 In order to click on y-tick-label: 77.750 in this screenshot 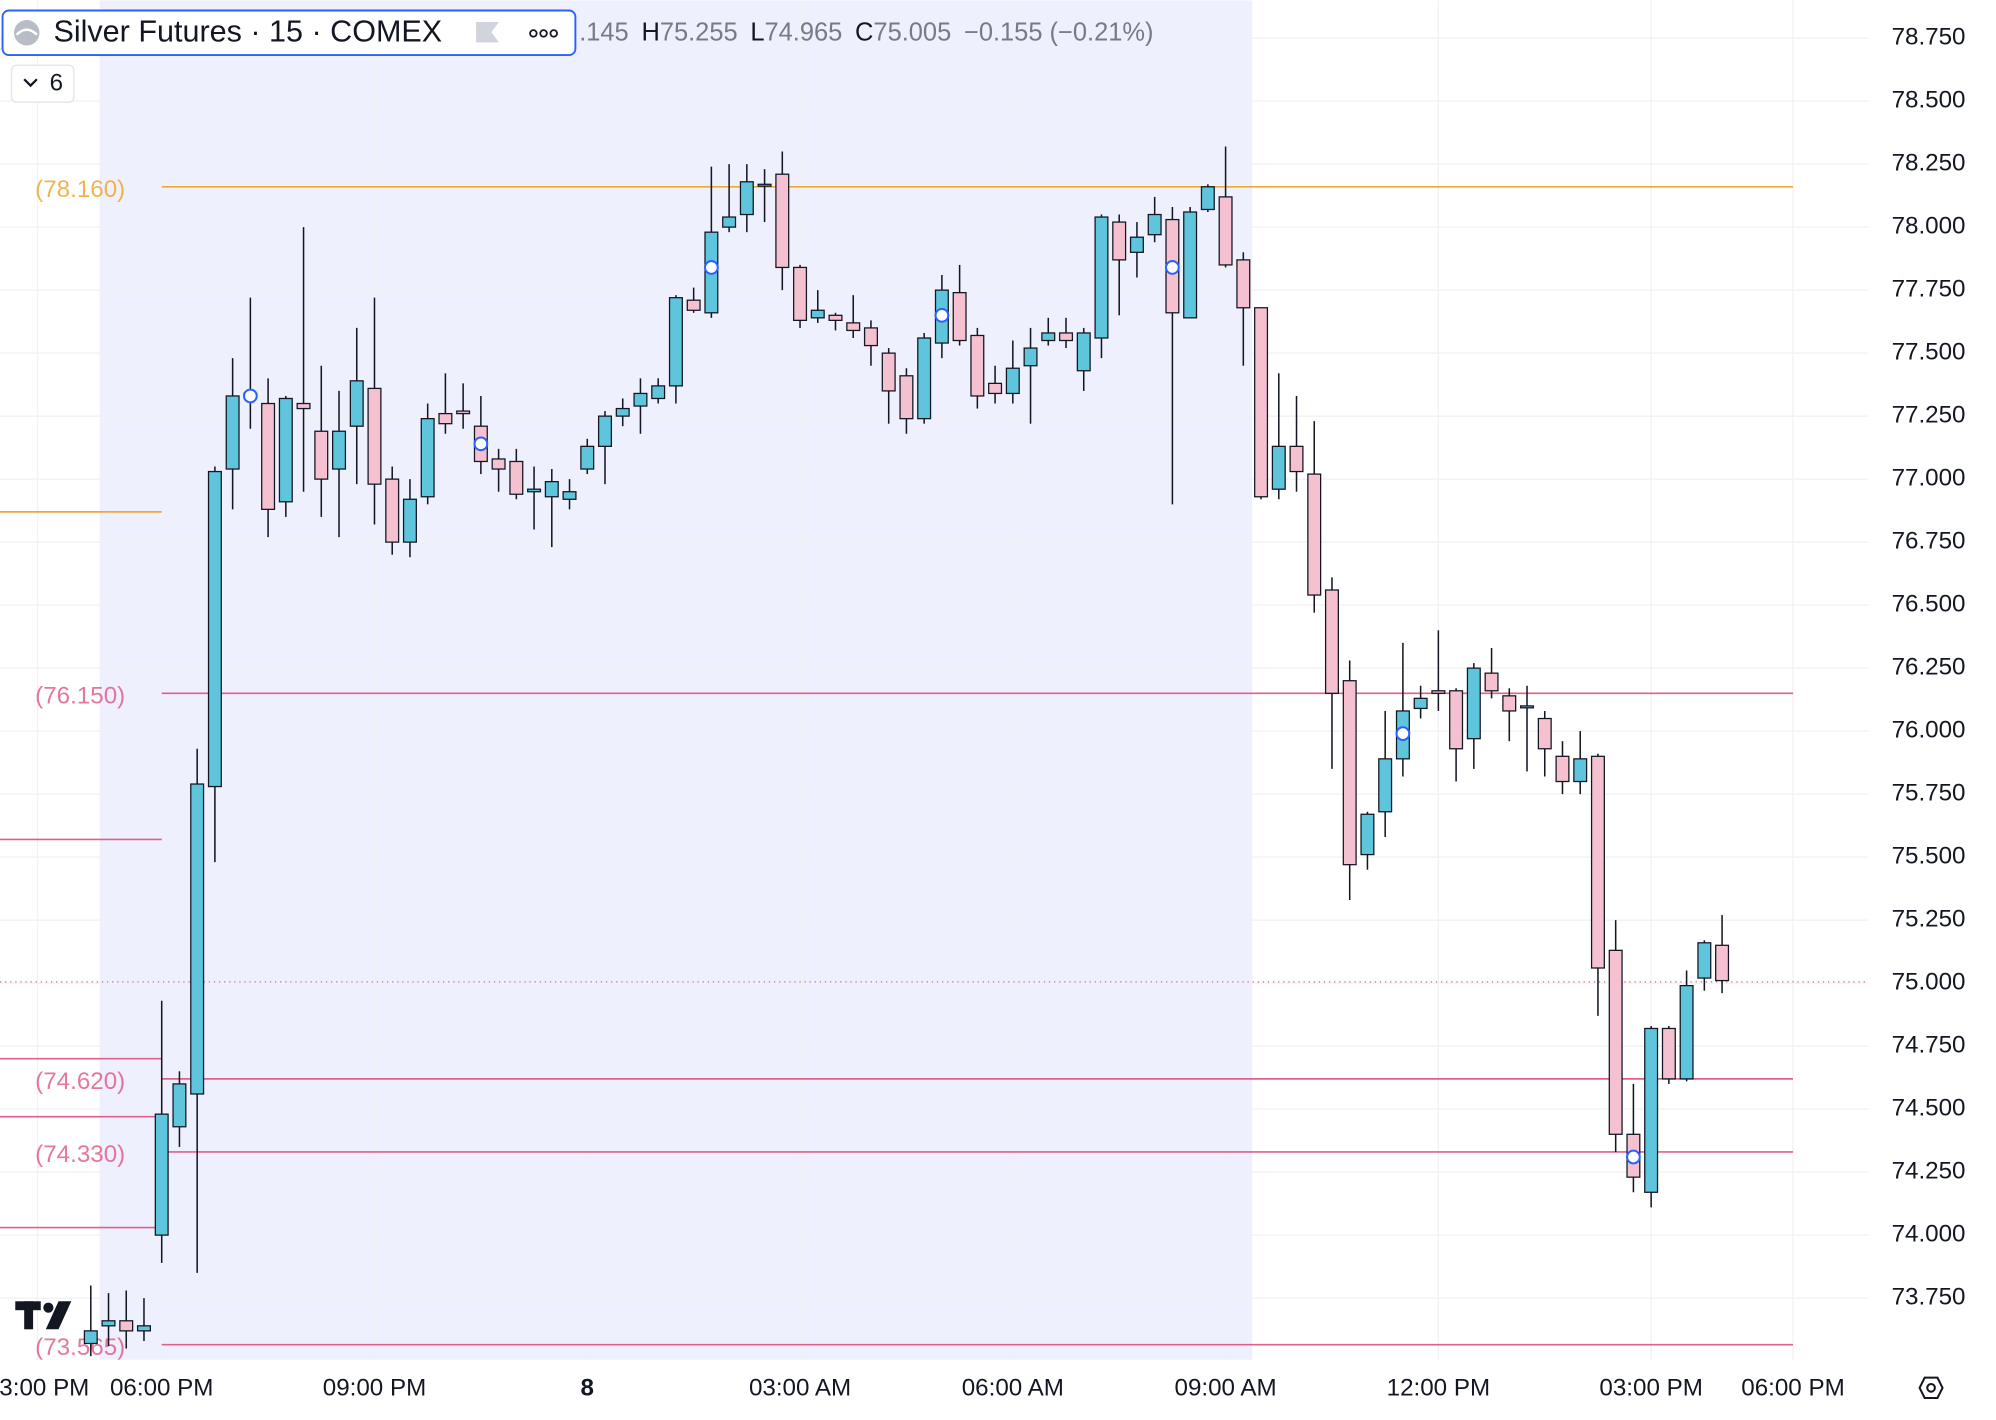, I will do `click(1929, 289)`.